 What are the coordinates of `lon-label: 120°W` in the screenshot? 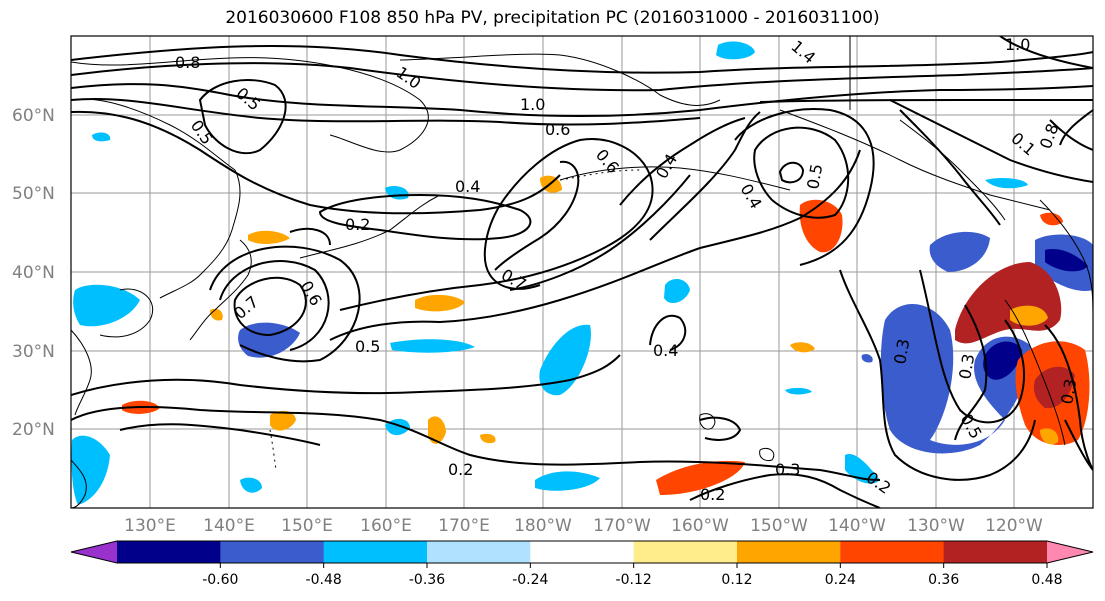 It's located at (1014, 526).